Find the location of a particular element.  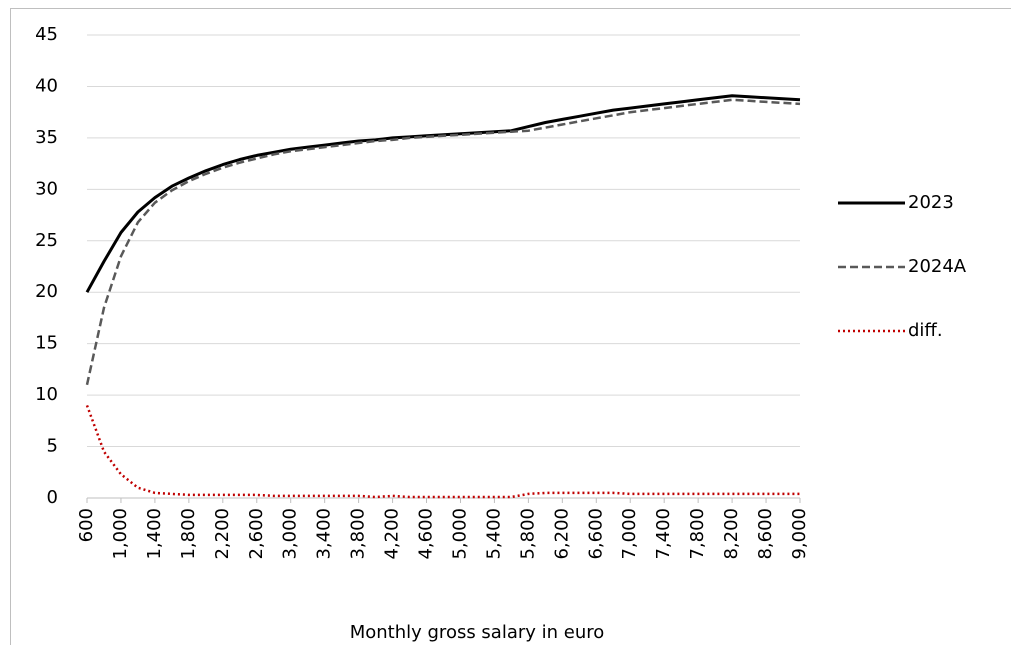

x-tick-label: 4,600 is located at coordinates (426, 534).